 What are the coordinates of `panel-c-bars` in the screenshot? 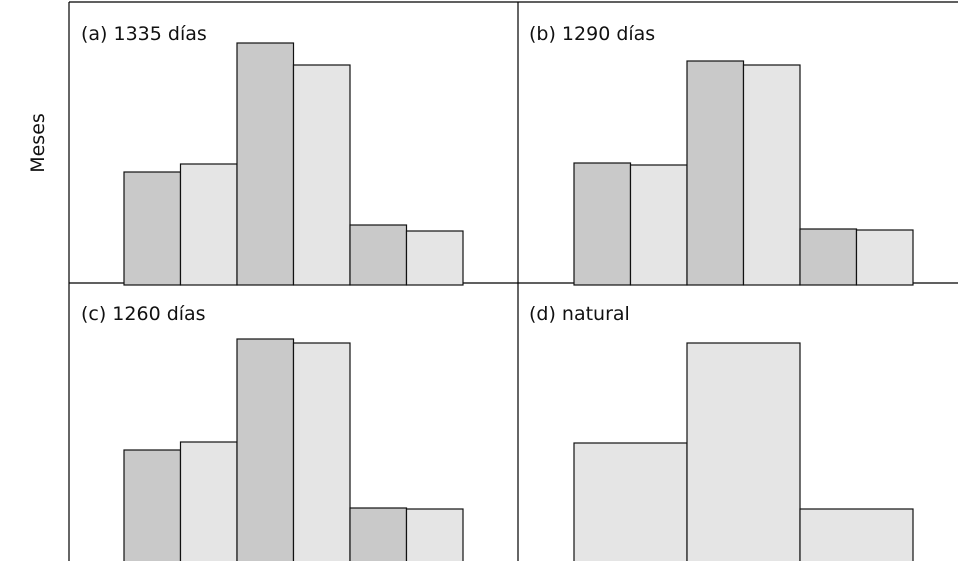 It's located at (293, 449).